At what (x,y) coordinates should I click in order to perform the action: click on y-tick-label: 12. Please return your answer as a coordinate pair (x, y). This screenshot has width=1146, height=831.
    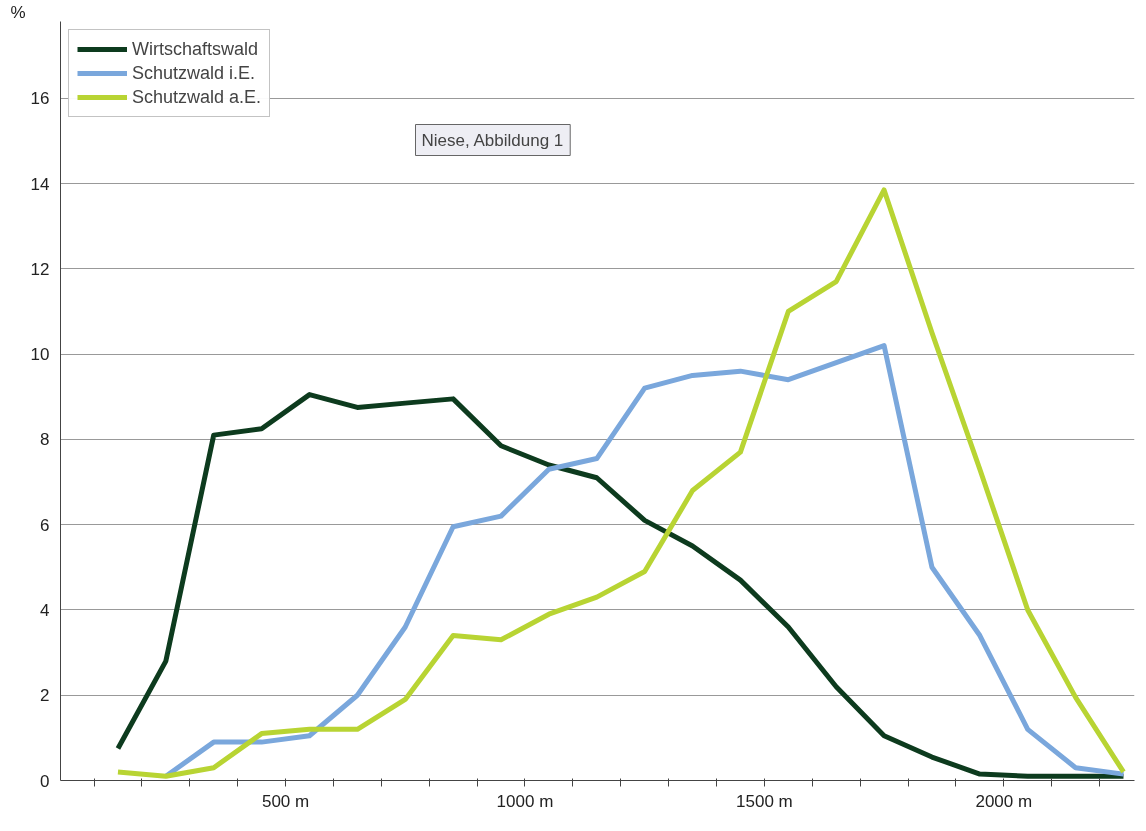
    Looking at the image, I should click on (40, 269).